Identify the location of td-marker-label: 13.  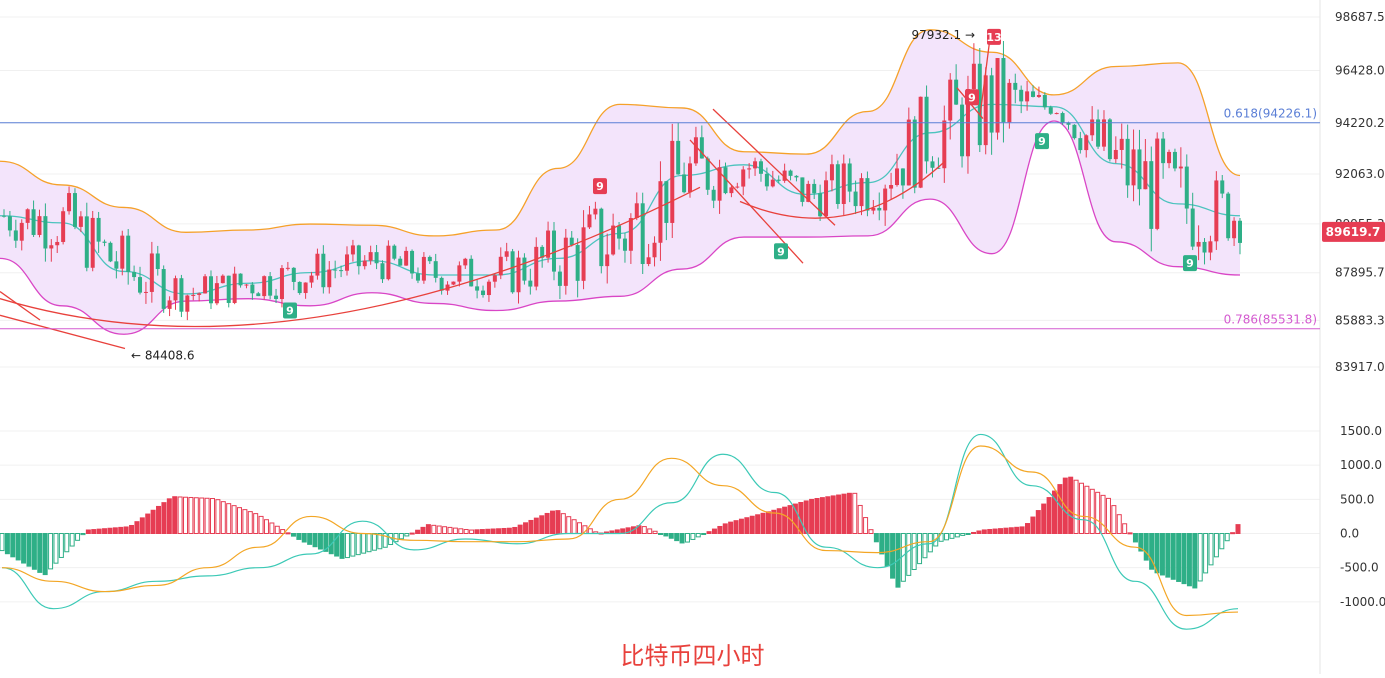
(993, 37).